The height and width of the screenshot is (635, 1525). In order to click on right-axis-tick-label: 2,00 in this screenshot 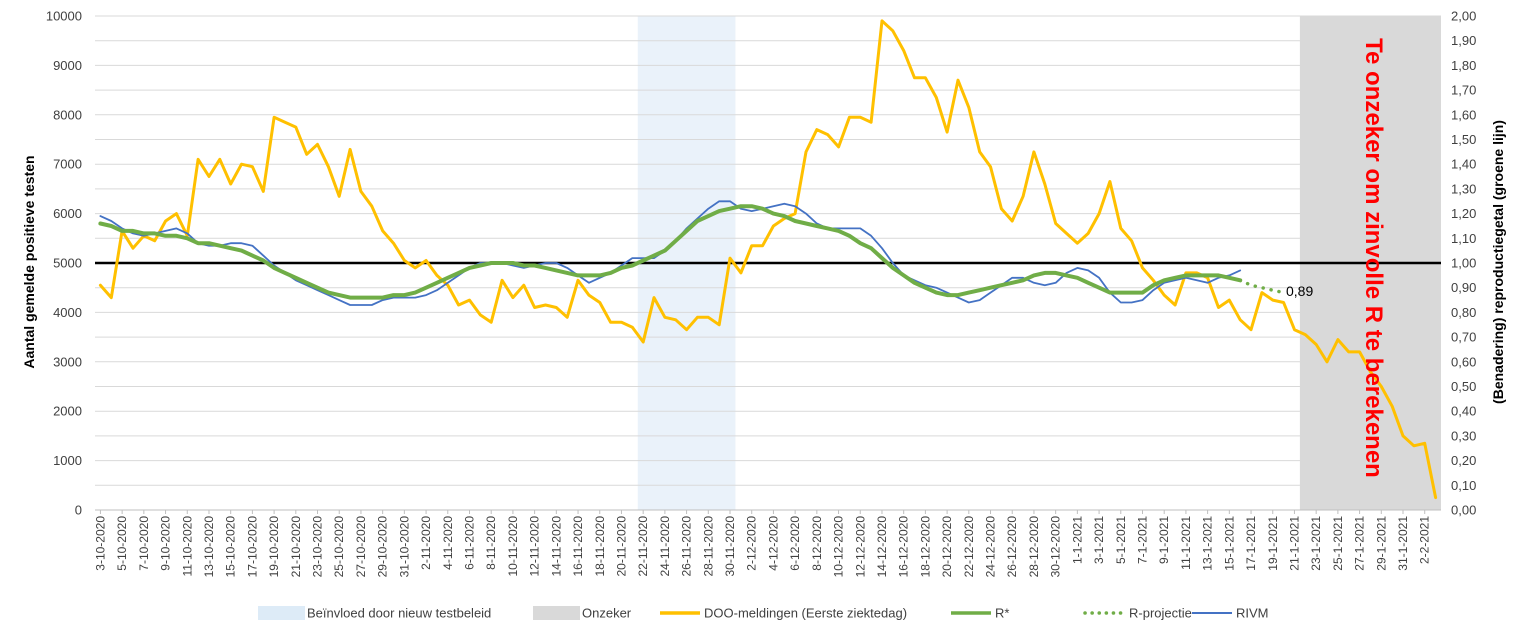, I will do `click(1463, 16)`.